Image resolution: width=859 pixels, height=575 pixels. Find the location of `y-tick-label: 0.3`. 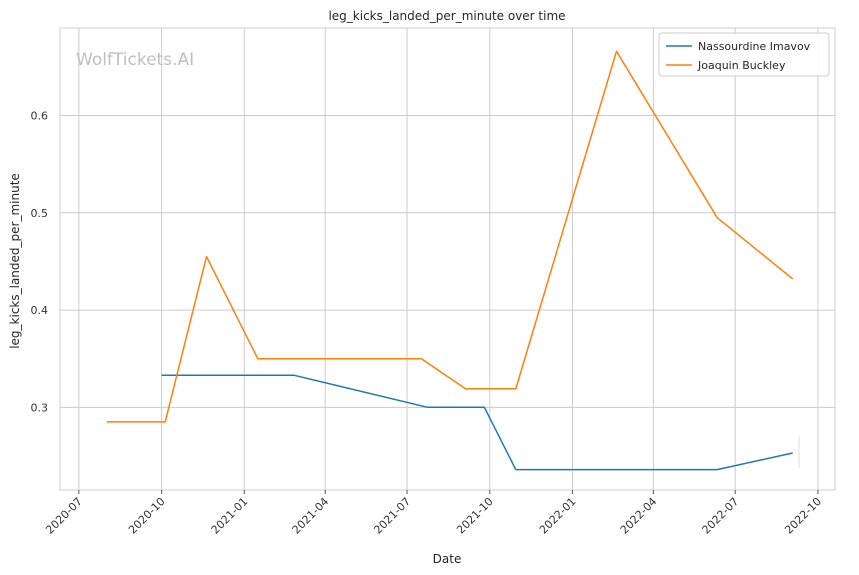

y-tick-label: 0.3 is located at coordinates (40, 407).